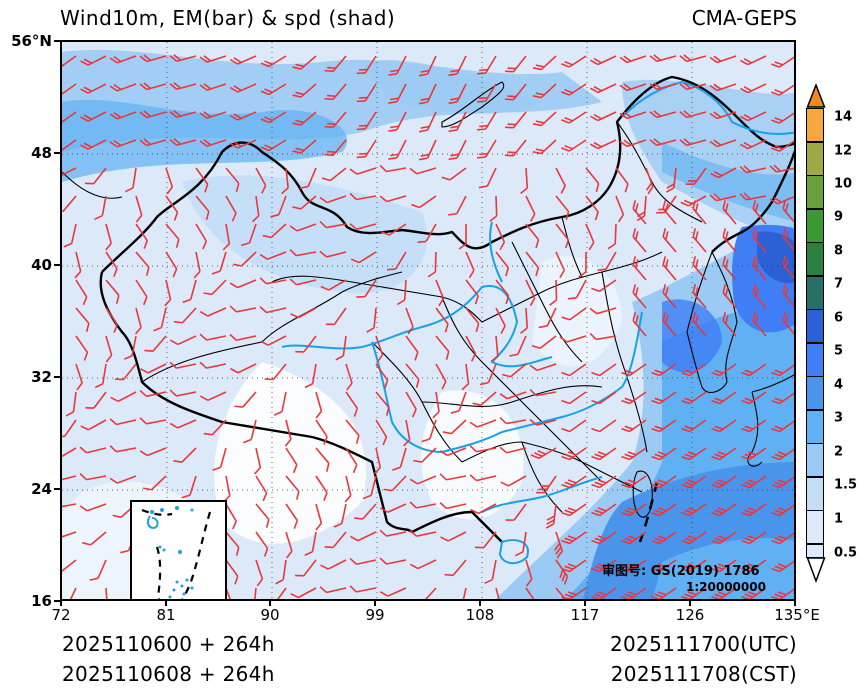 The image size is (859, 698). I want to click on colorbar-top-triangle, so click(816, 96).